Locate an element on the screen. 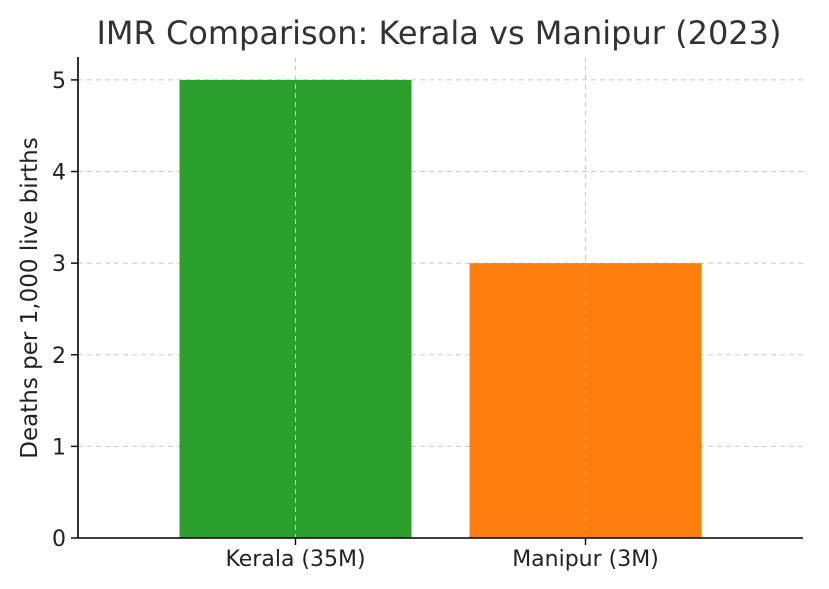 Image resolution: width=829 pixels, height=589 pixels. x-tick-label: Kerala (35M) is located at coordinates (295, 559).